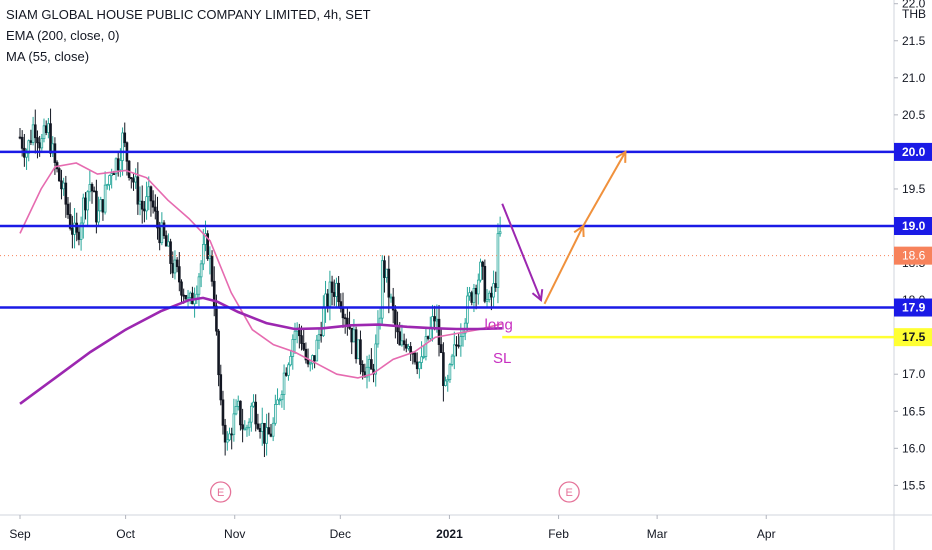 This screenshot has height=550, width=932. What do you see at coordinates (766, 534) in the screenshot?
I see `x-tick-label: Apr` at bounding box center [766, 534].